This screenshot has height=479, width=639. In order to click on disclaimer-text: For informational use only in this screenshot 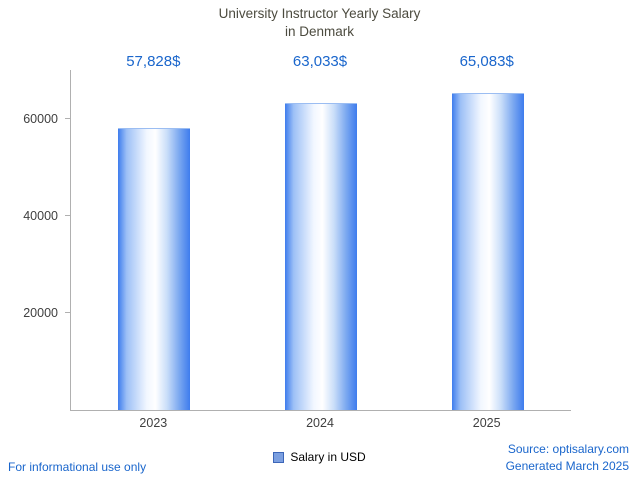, I will do `click(77, 467)`.